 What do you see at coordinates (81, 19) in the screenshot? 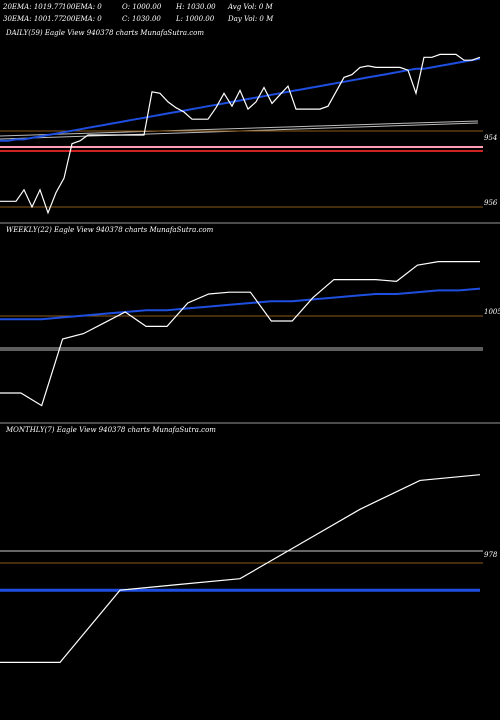
I see `header-200ema: 200EMA: 0` at bounding box center [81, 19].